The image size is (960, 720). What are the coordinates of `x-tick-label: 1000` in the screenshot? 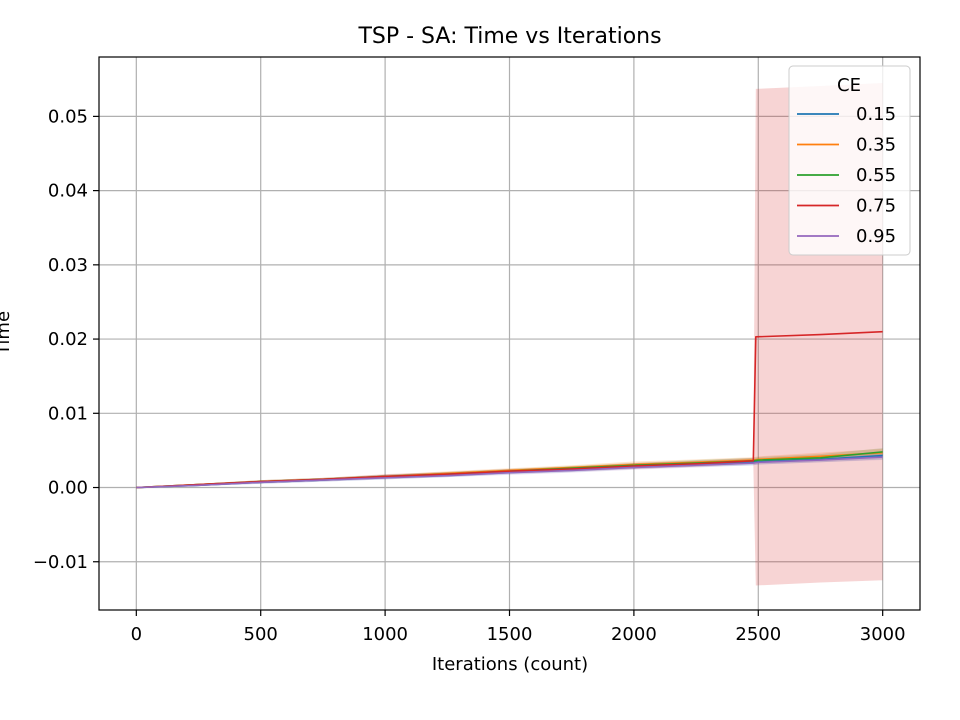 It's located at (385, 634).